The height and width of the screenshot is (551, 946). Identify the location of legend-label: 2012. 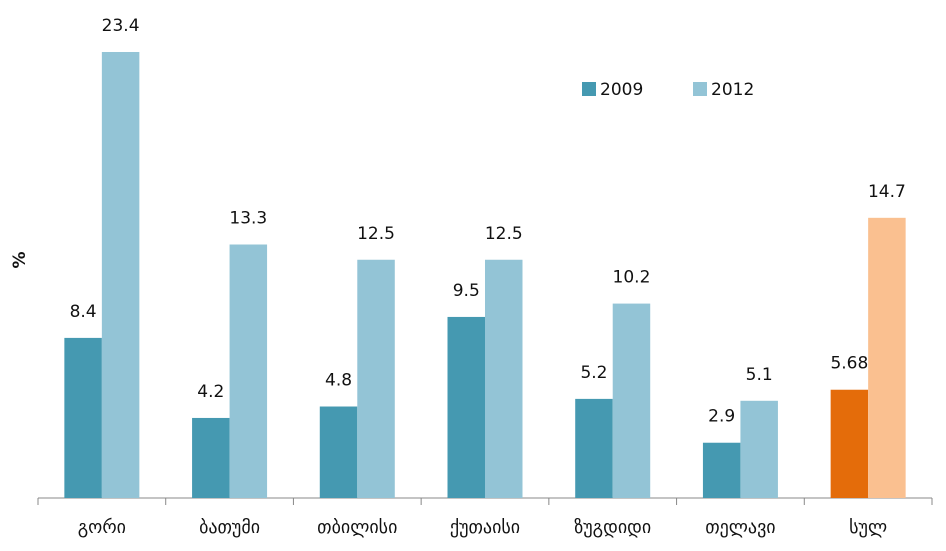
(732, 90).